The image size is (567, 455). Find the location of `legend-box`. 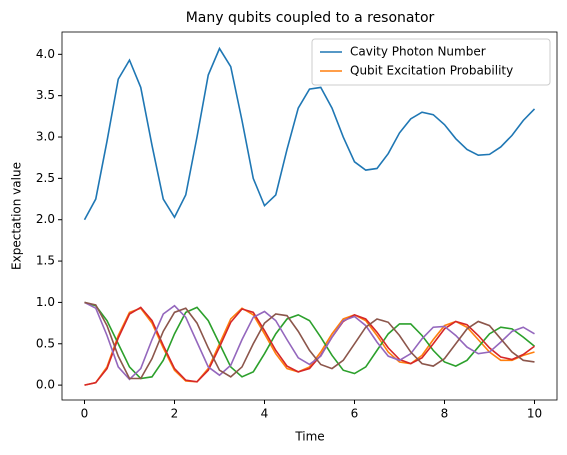

legend-box is located at coordinates (431, 62).